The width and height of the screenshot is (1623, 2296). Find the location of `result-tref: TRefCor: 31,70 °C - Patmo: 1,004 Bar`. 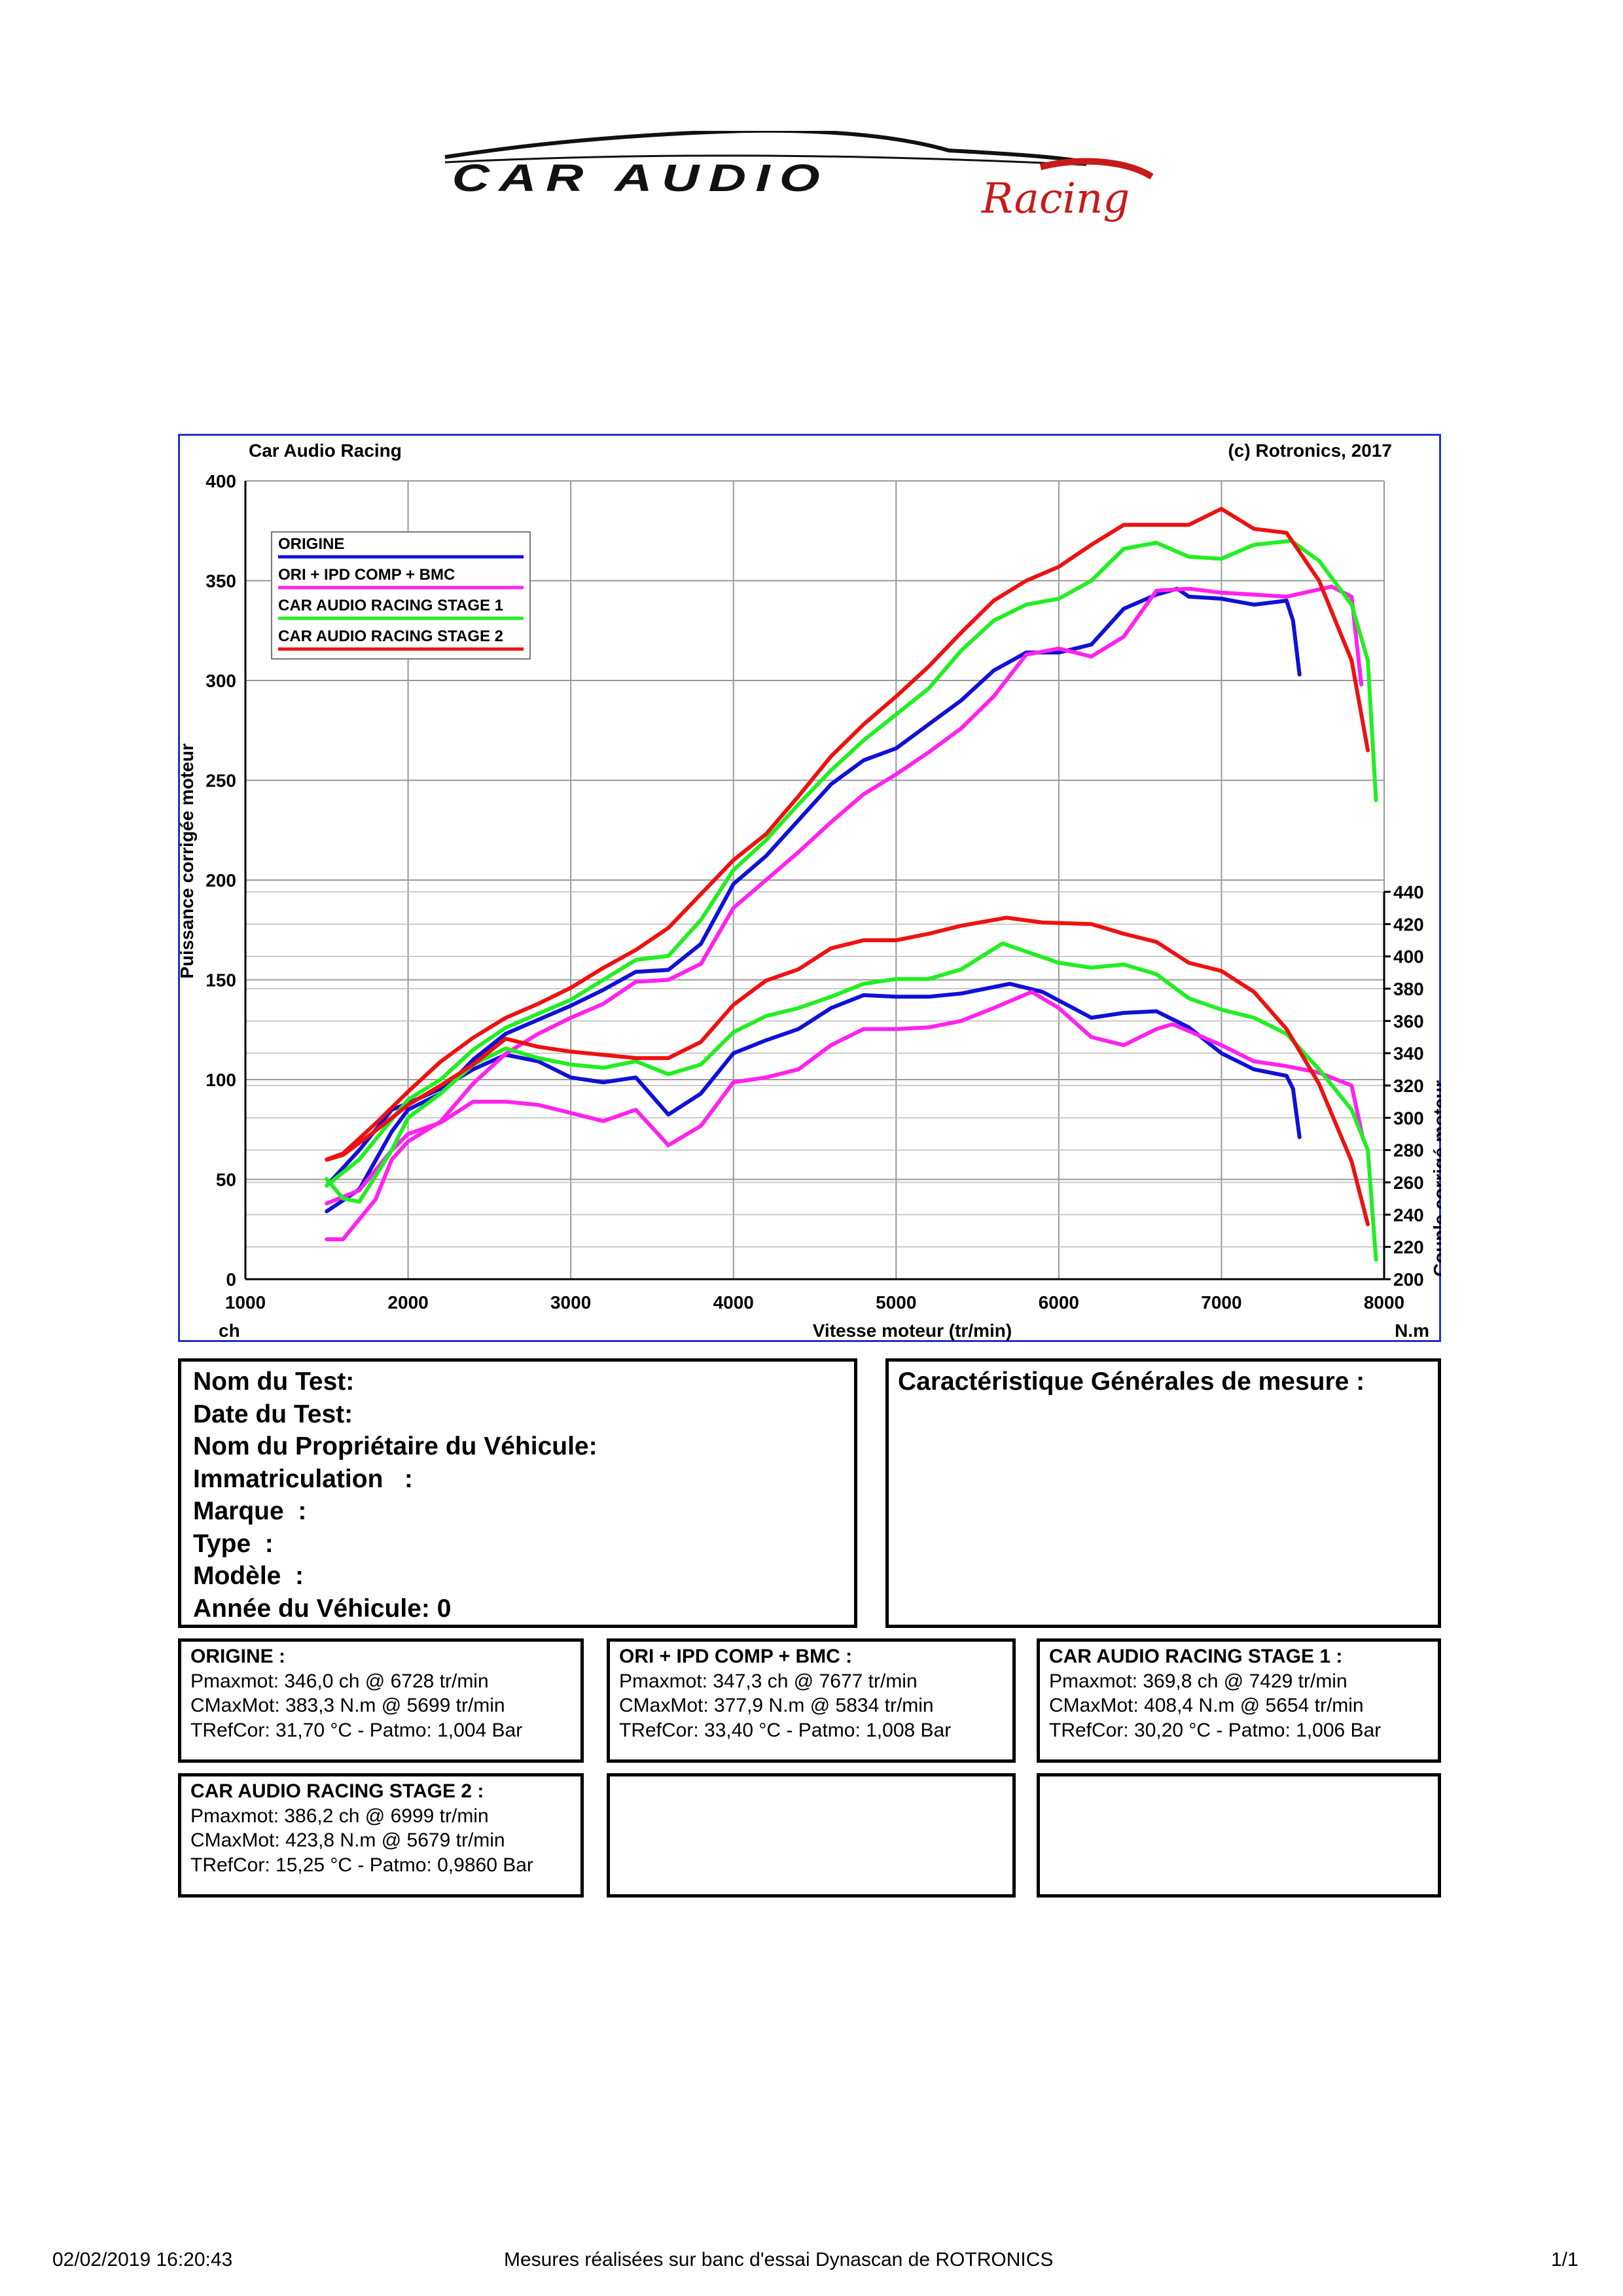

result-tref: TRefCor: 31,70 °C - Patmo: 1,004 Bar is located at coordinates (356, 1730).